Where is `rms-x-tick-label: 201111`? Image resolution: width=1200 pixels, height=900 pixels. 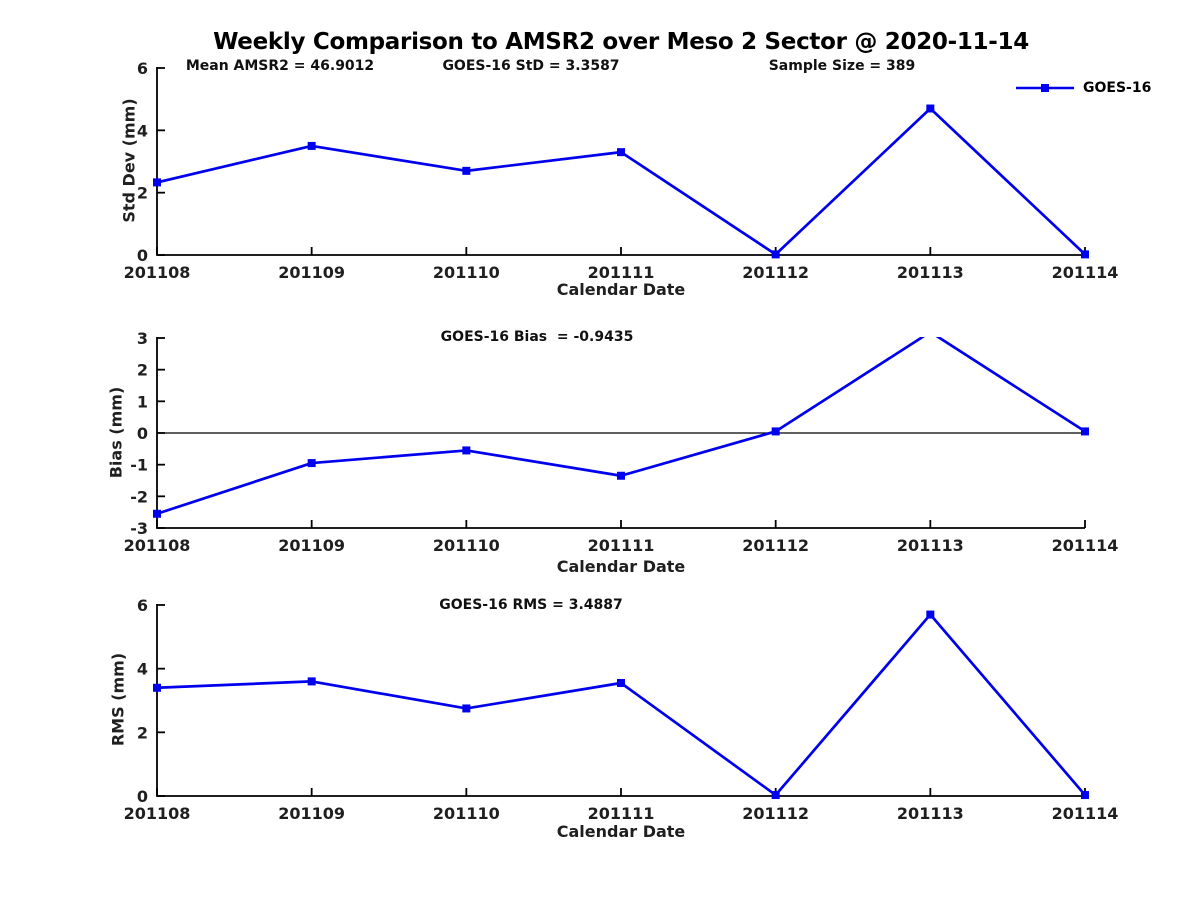 rms-x-tick-label: 201111 is located at coordinates (621, 813).